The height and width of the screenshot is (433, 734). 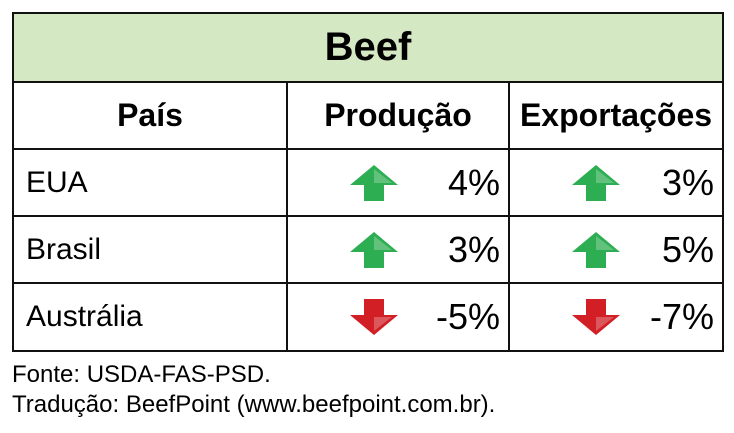 I want to click on production-cell: 3%, so click(x=399, y=250).